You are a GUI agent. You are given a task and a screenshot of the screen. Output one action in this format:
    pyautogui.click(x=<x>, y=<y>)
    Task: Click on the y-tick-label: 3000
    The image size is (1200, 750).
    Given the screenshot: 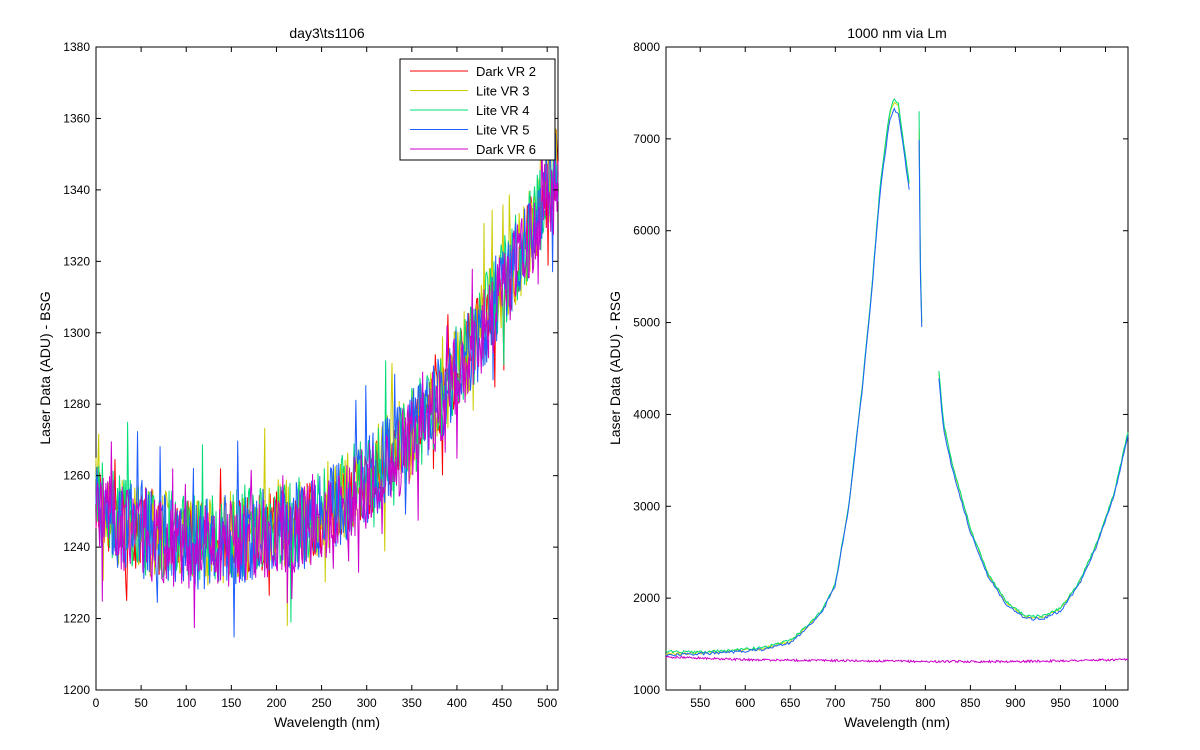 What is the action you would take?
    pyautogui.click(x=646, y=506)
    